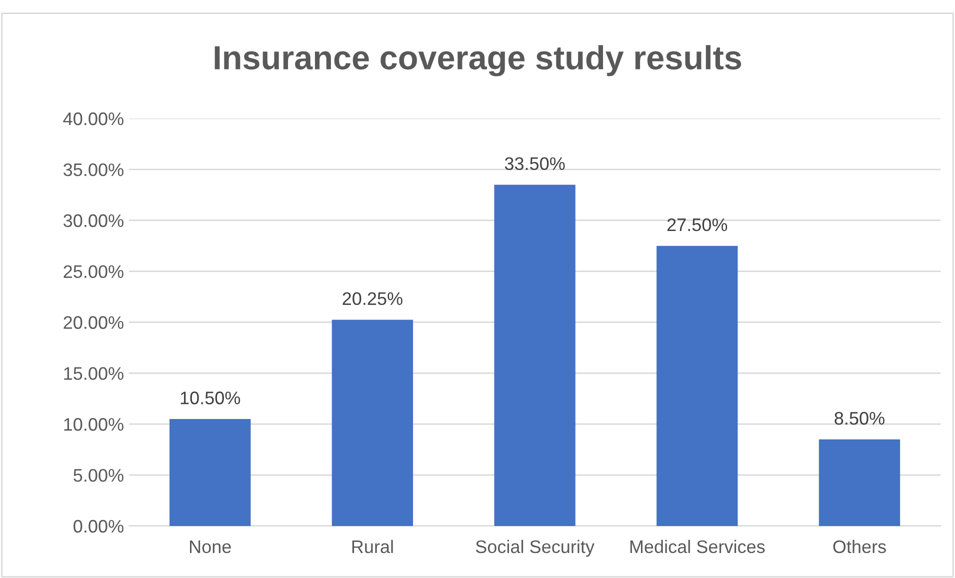 Image resolution: width=955 pixels, height=578 pixels. I want to click on data-label: 20.25%, so click(372, 299).